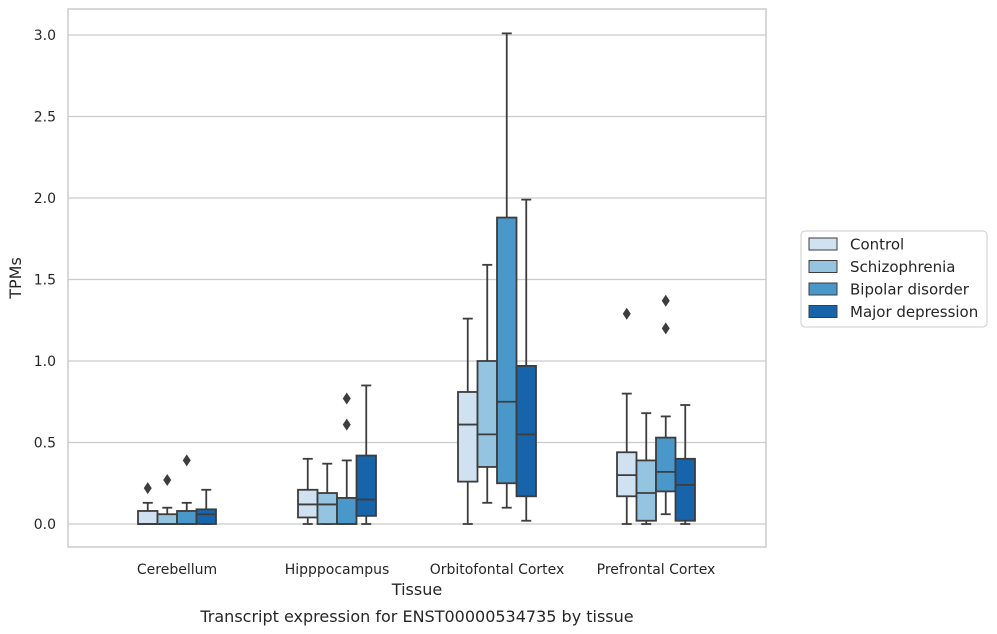  What do you see at coordinates (45, 118) in the screenshot?
I see `y-tick-label: 2.5` at bounding box center [45, 118].